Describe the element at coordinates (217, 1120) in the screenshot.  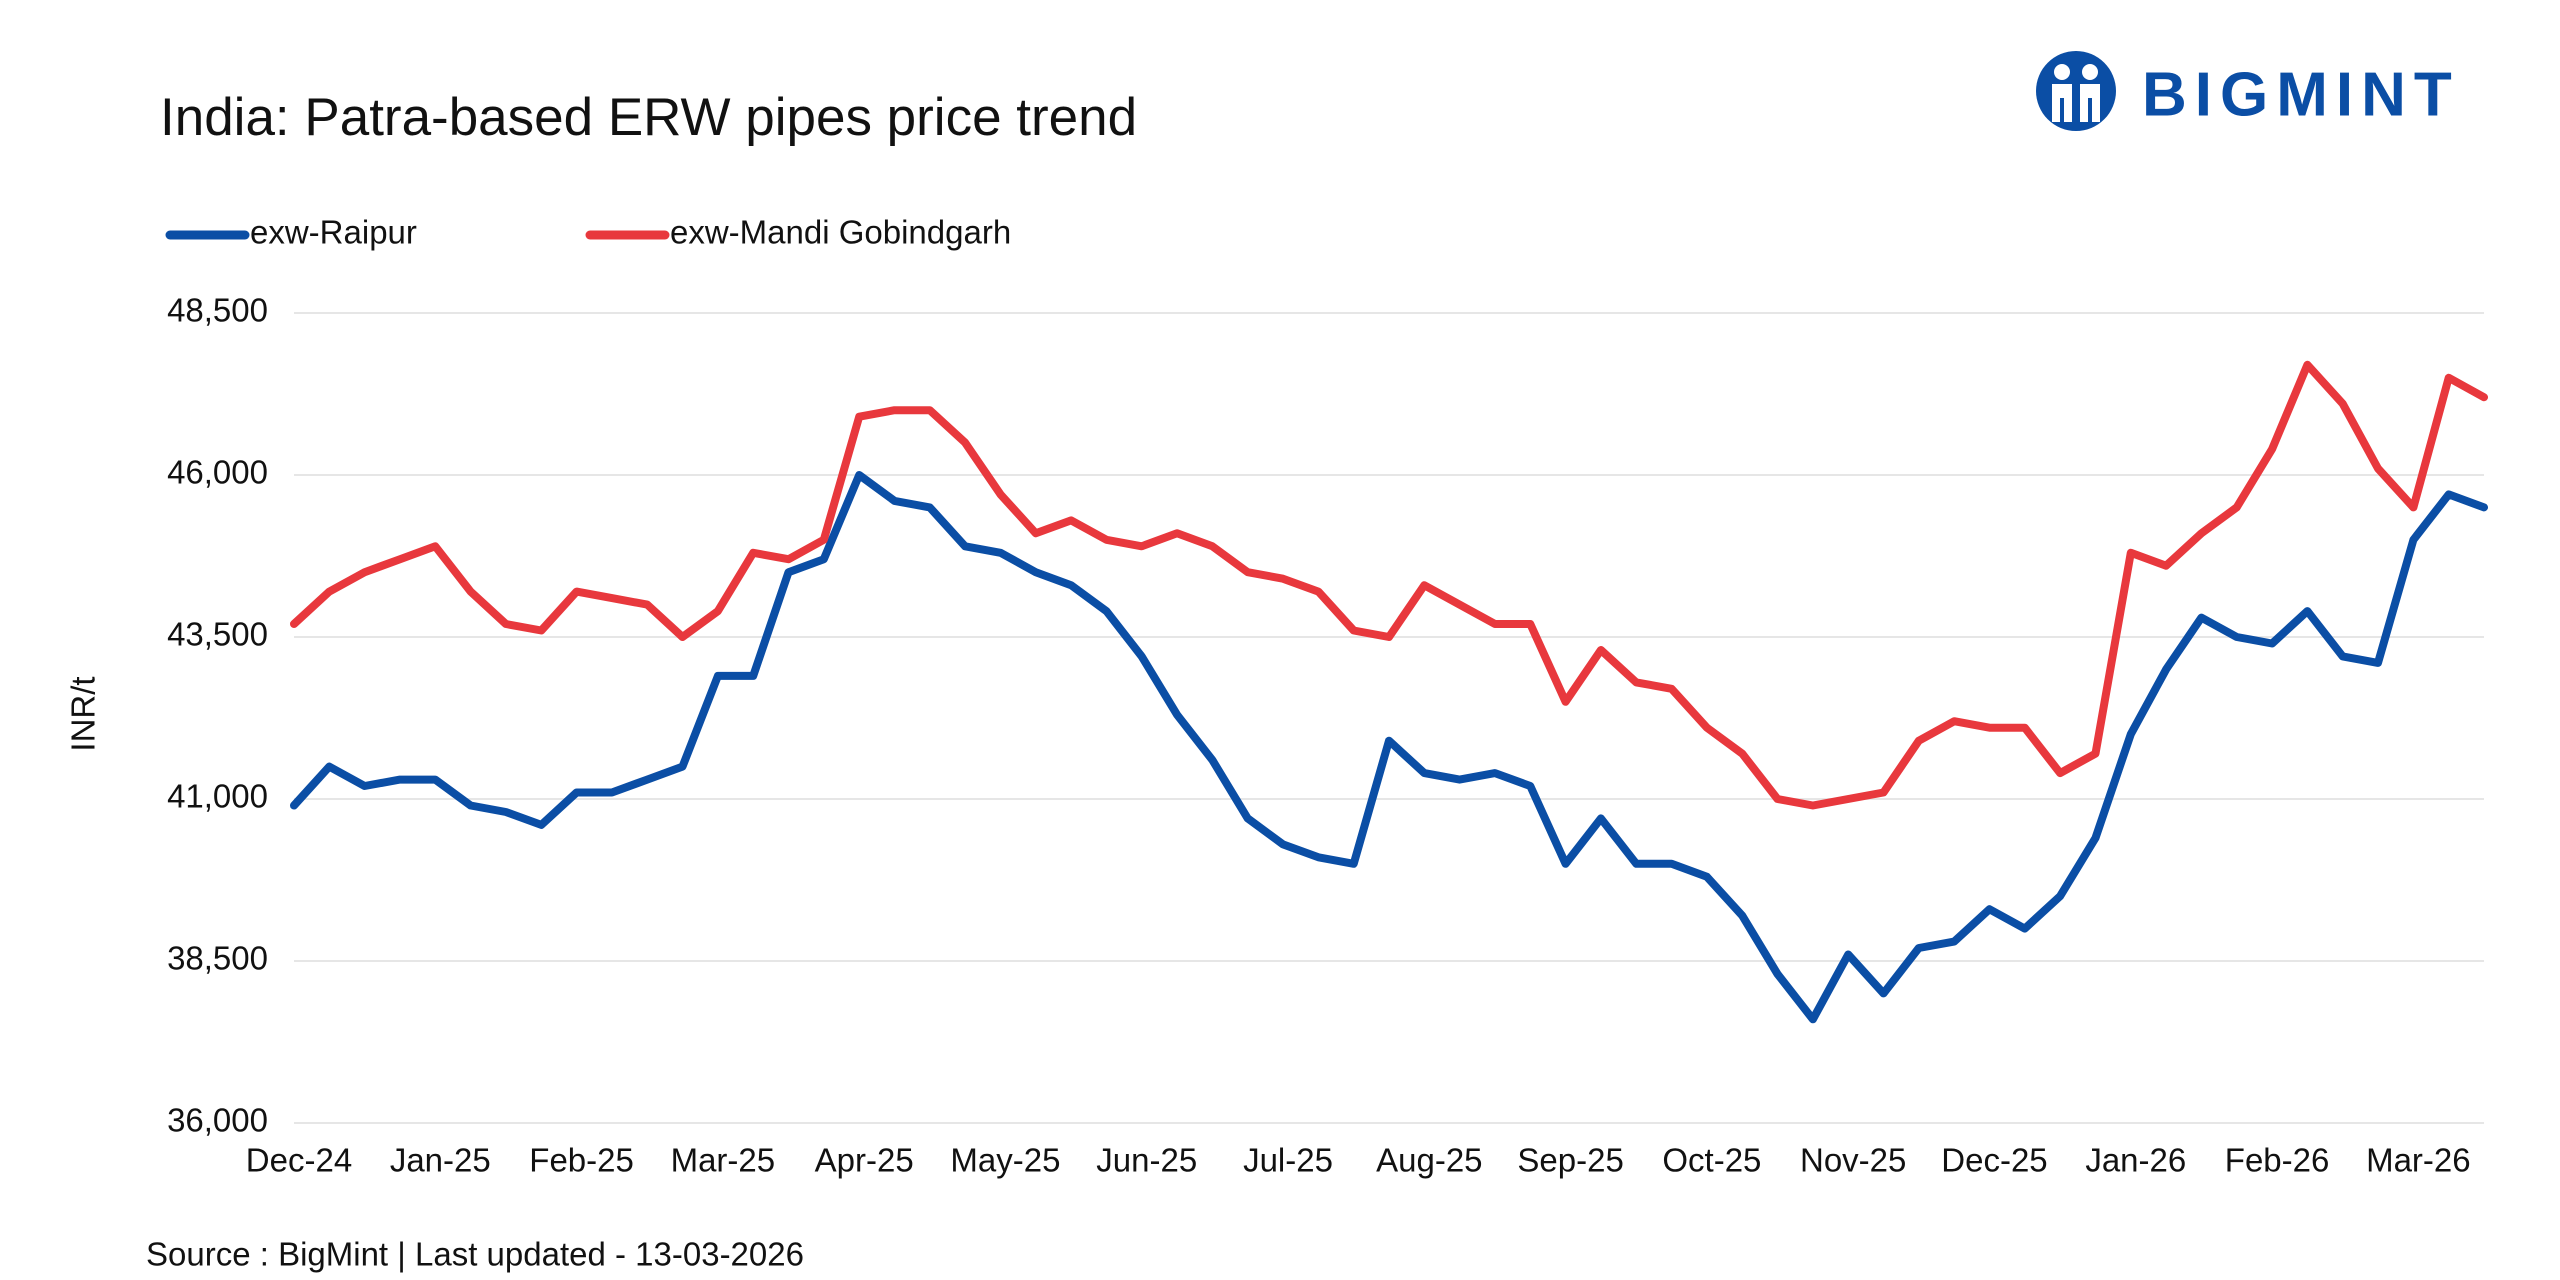
I see `y-tick-label: 36,000` at that location.